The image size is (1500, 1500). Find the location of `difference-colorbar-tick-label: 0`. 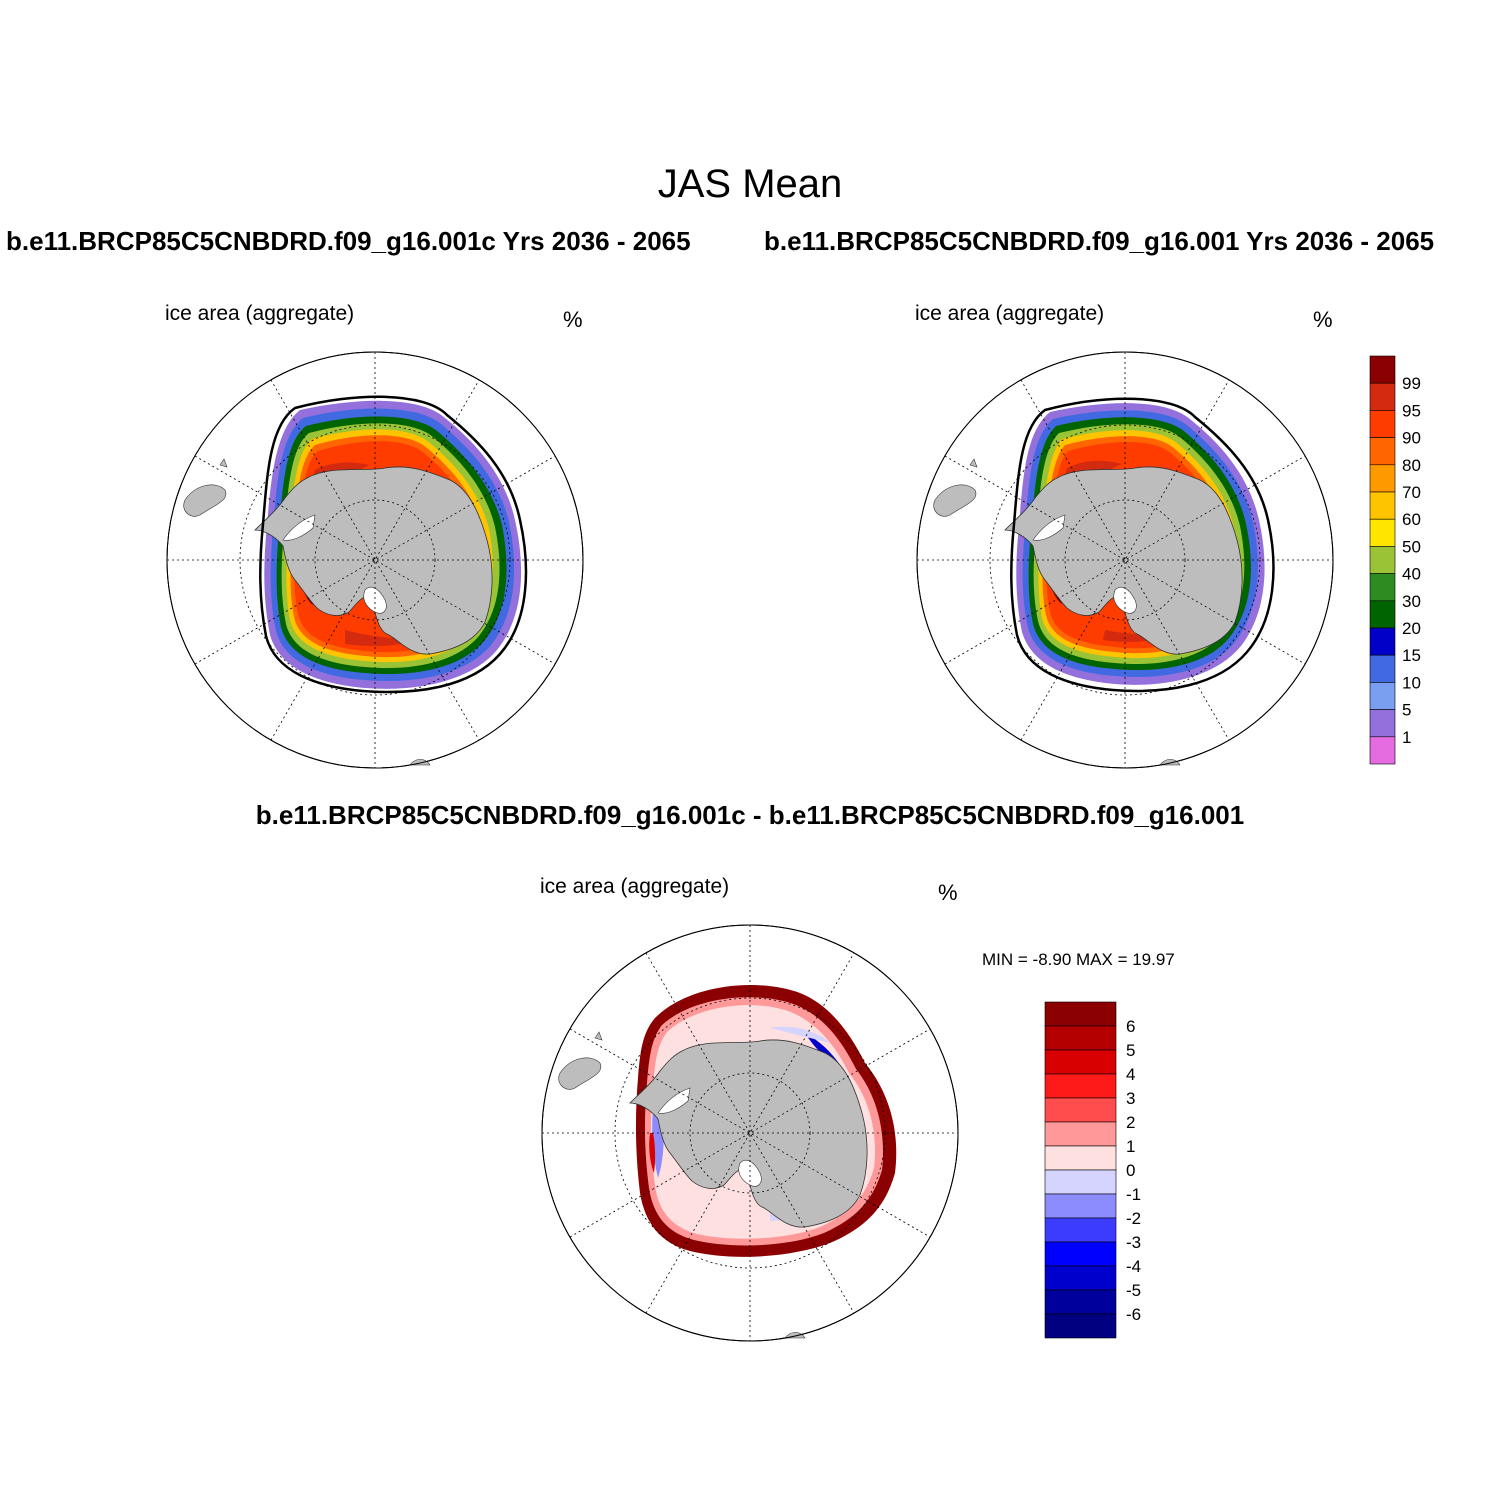

difference-colorbar-tick-label: 0 is located at coordinates (1130, 1170).